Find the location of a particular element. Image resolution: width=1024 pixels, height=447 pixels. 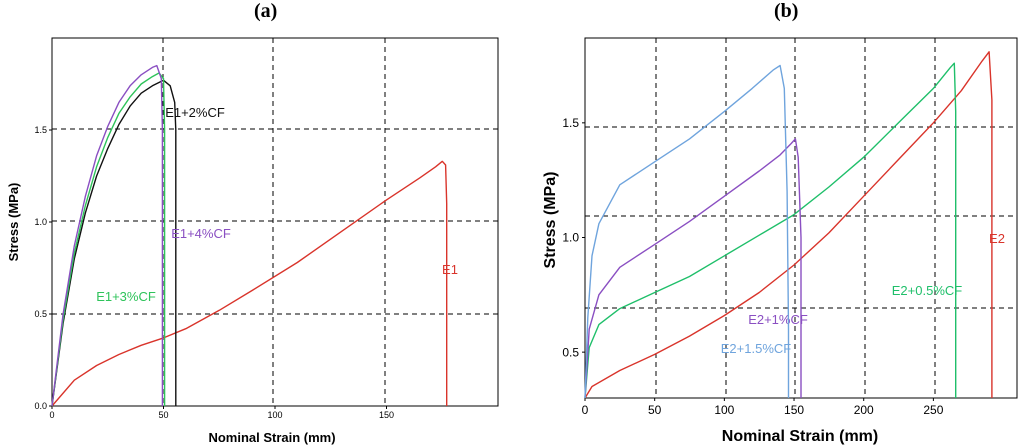

series-line-e1-2-cf is located at coordinates (114, 243).